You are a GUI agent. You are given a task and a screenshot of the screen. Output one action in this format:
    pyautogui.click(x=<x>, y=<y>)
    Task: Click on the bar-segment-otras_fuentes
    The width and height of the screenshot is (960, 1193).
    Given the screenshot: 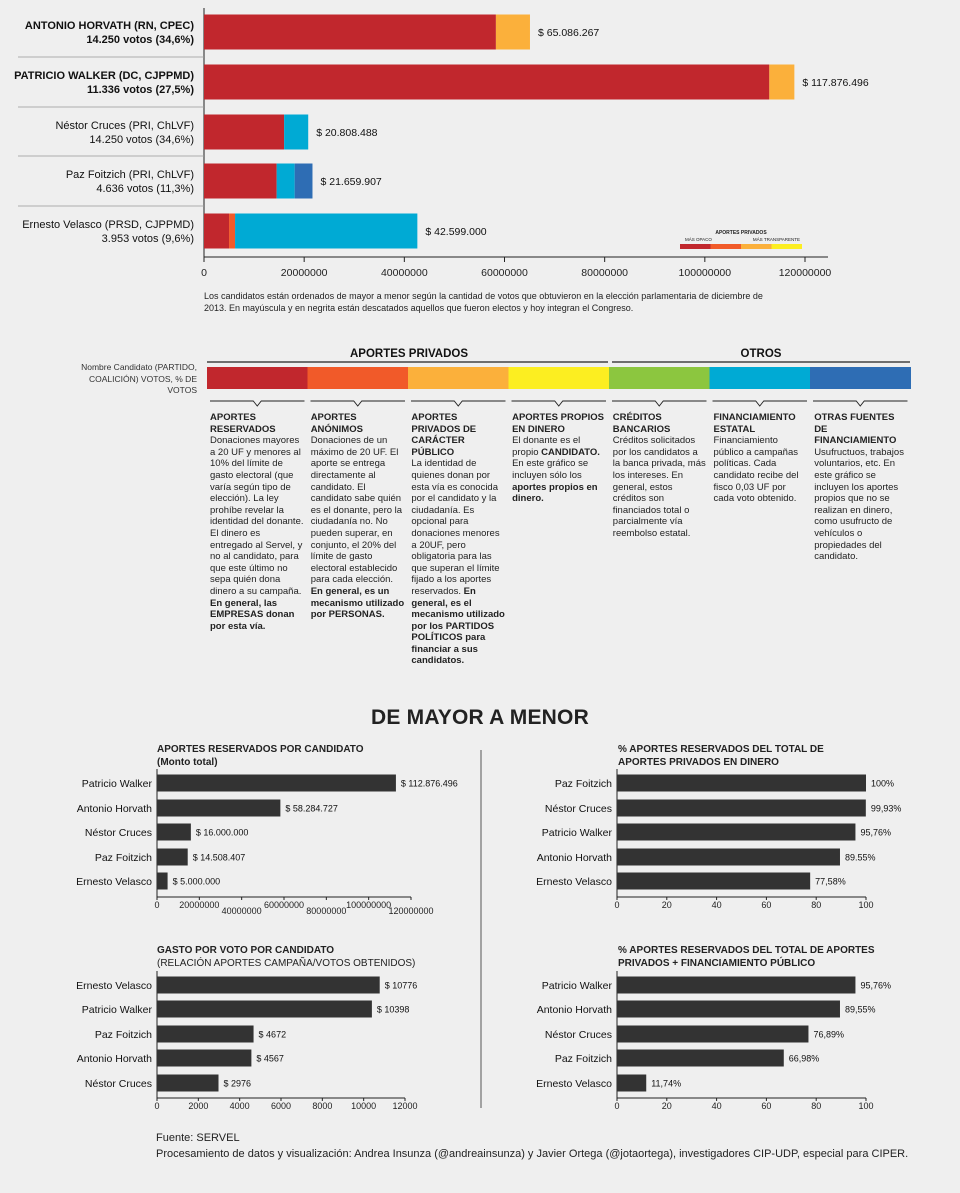 What is the action you would take?
    pyautogui.click(x=303, y=181)
    